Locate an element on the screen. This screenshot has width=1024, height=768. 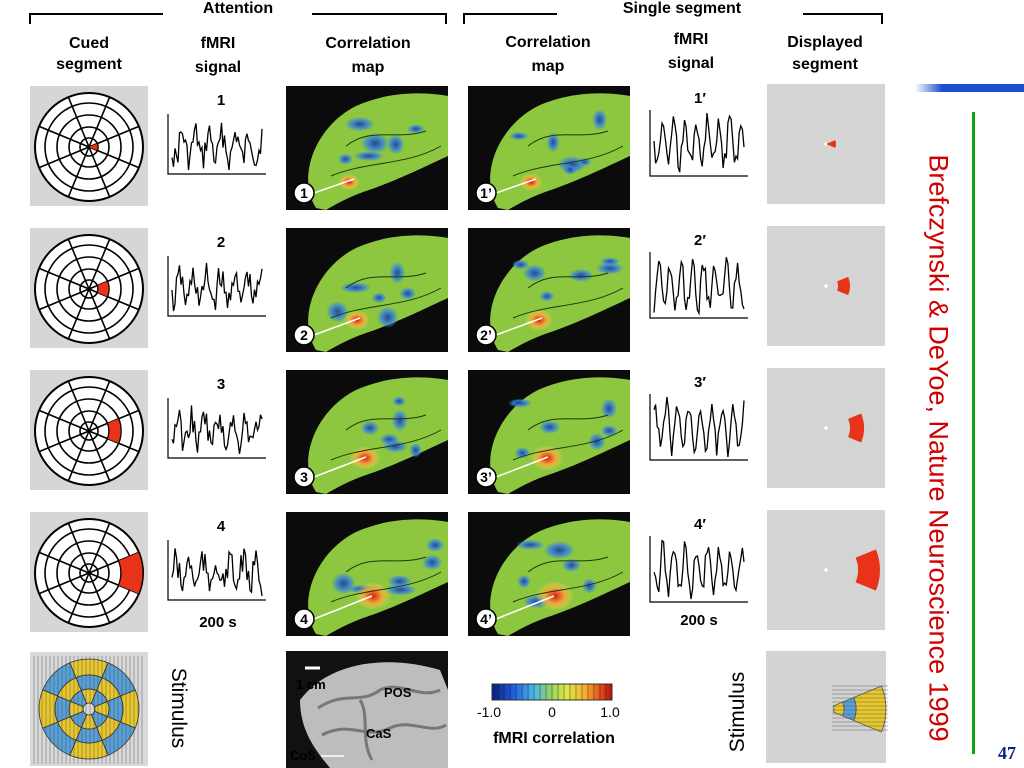
colorbar-gradient is located at coordinates (552, 692).